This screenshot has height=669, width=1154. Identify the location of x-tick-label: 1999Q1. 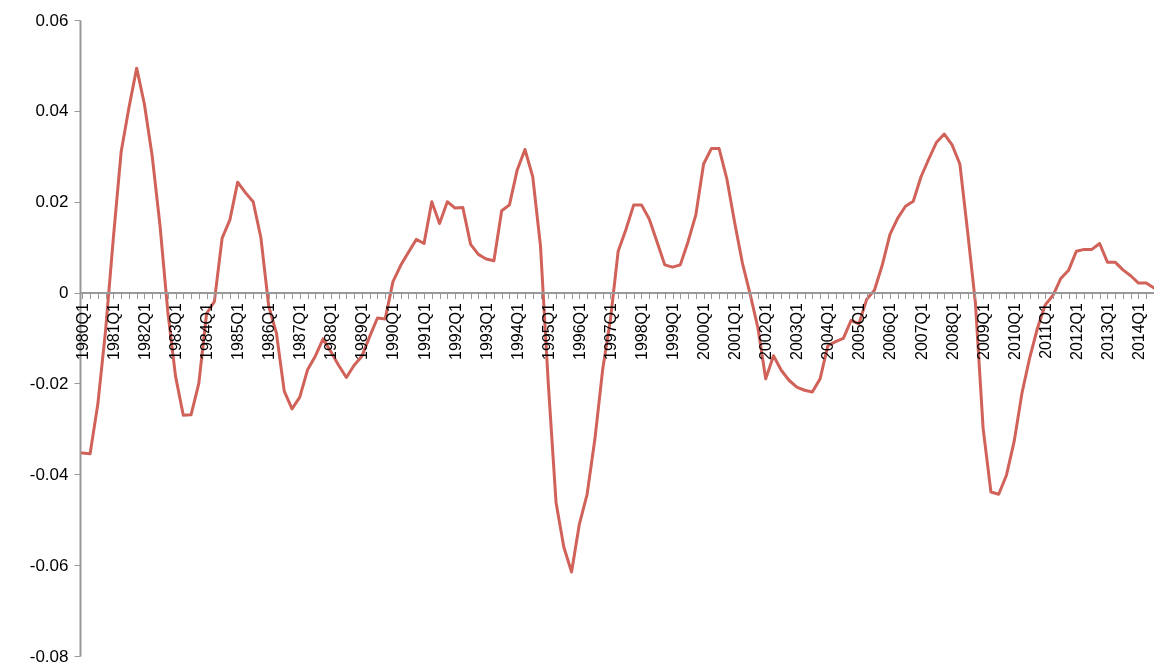
(673, 331).